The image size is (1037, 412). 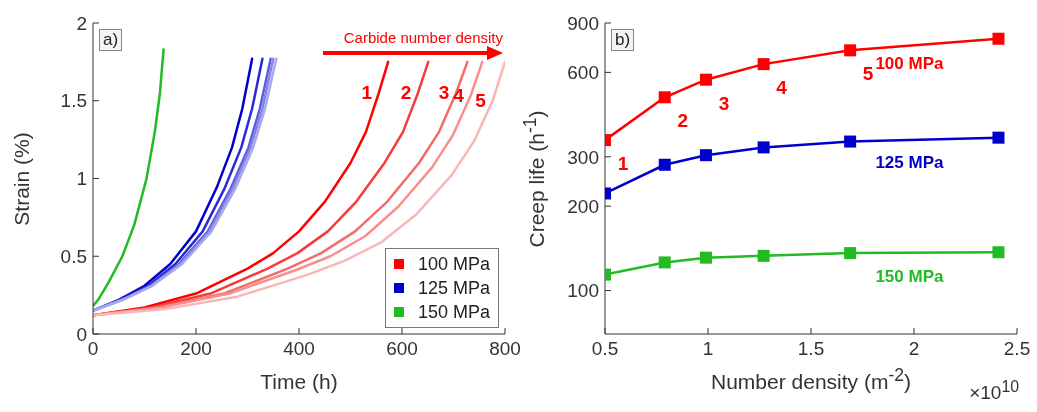 I want to click on y-tick-label: 0.5, so click(x=73, y=256).